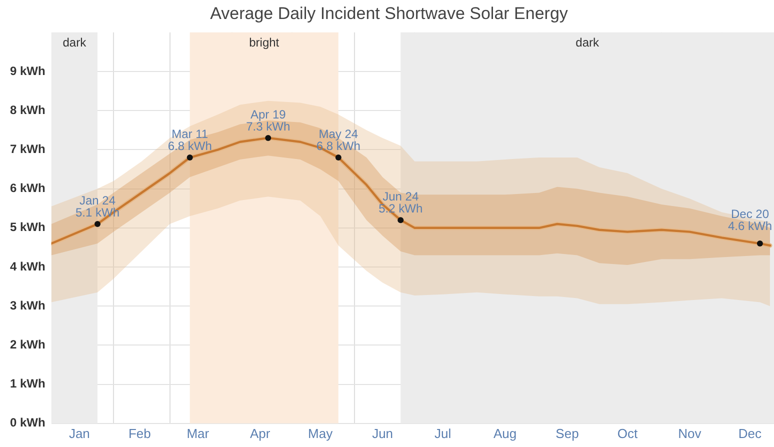 This screenshot has height=447, width=774. Describe the element at coordinates (28, 109) in the screenshot. I see `y-tick-label: 8 kWh` at that location.